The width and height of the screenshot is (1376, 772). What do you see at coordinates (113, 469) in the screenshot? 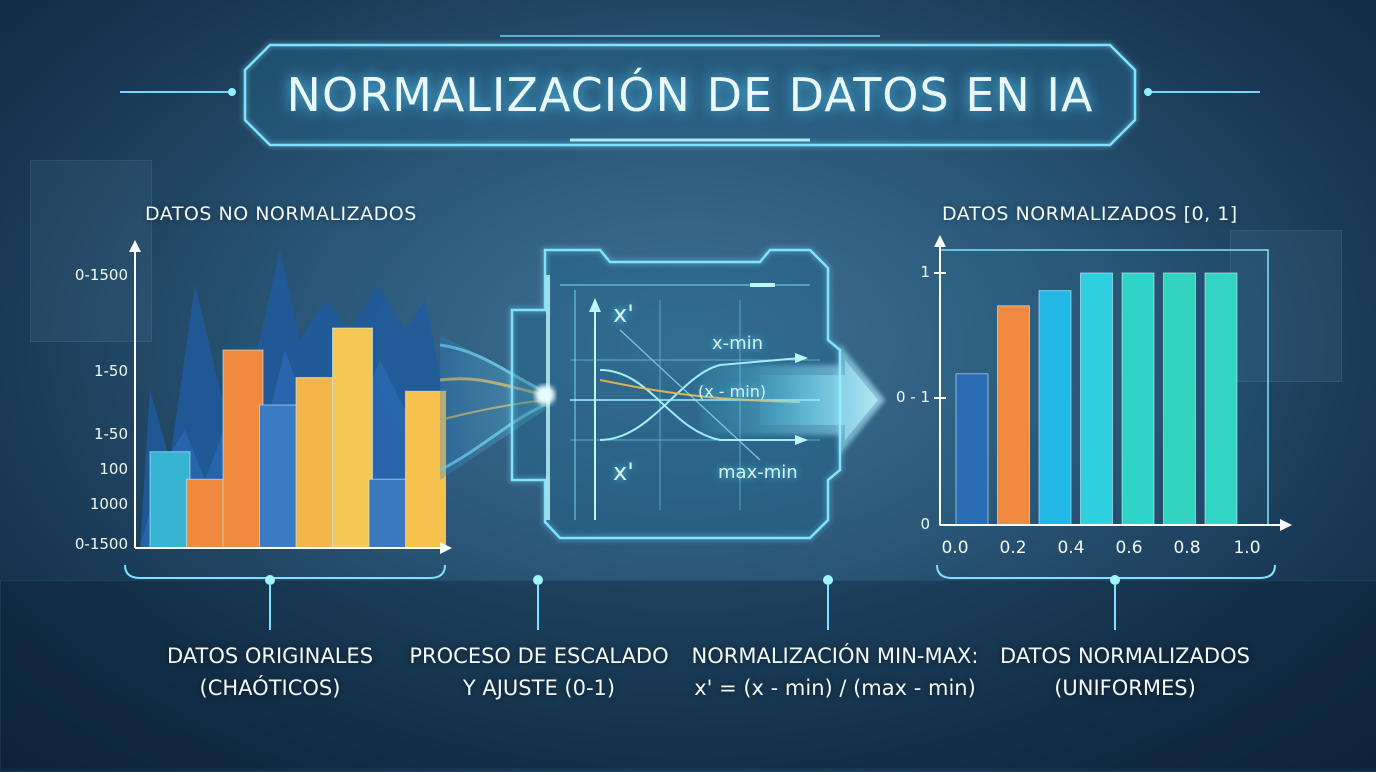
I see `left-y-label-3: 100` at bounding box center [113, 469].